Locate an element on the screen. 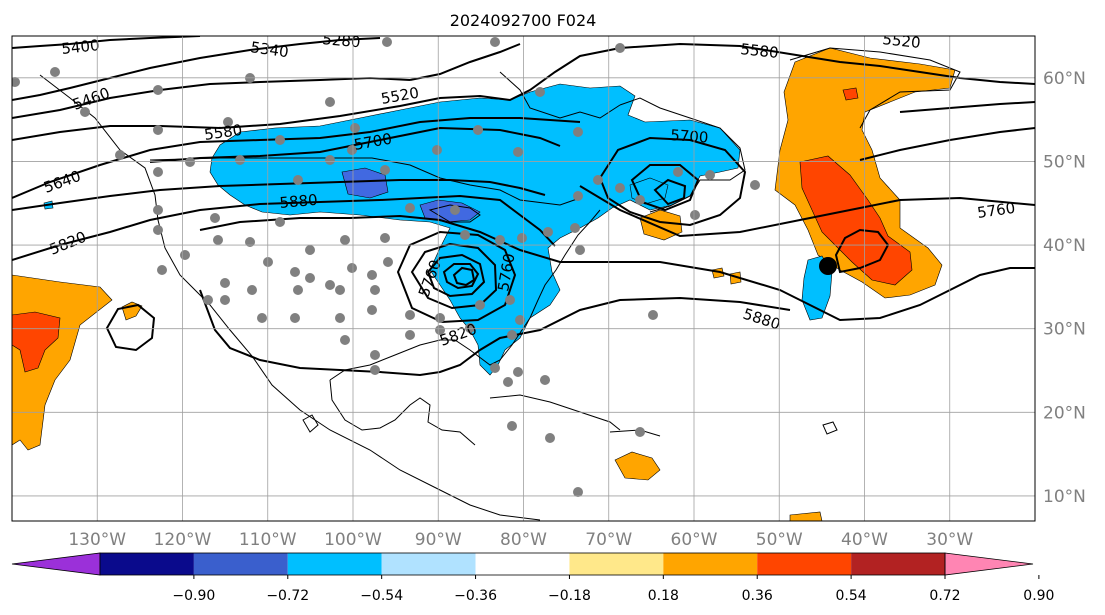 The width and height of the screenshot is (1105, 615). longitude-label: 100°W is located at coordinates (353, 540).